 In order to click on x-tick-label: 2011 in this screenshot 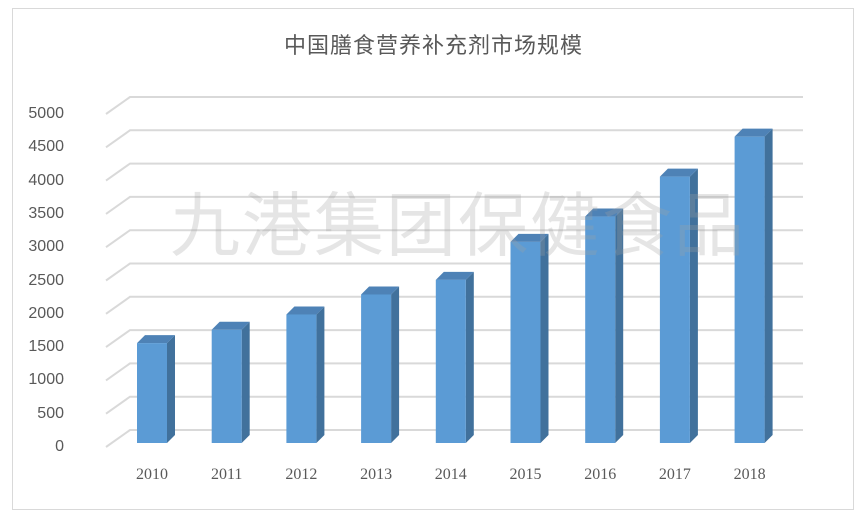, I will do `click(226, 474)`.